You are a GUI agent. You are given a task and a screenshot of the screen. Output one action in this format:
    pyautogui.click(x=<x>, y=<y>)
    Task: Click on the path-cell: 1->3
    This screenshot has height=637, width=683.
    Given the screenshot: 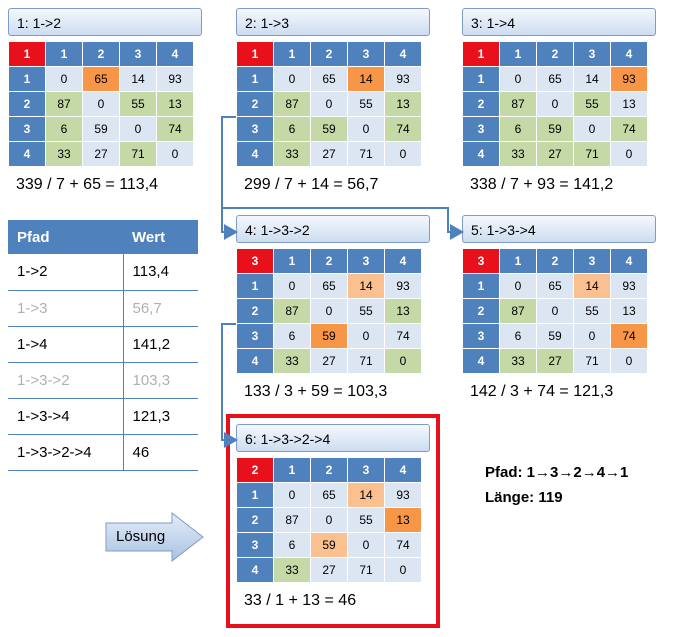 What is the action you would take?
    pyautogui.click(x=66, y=308)
    